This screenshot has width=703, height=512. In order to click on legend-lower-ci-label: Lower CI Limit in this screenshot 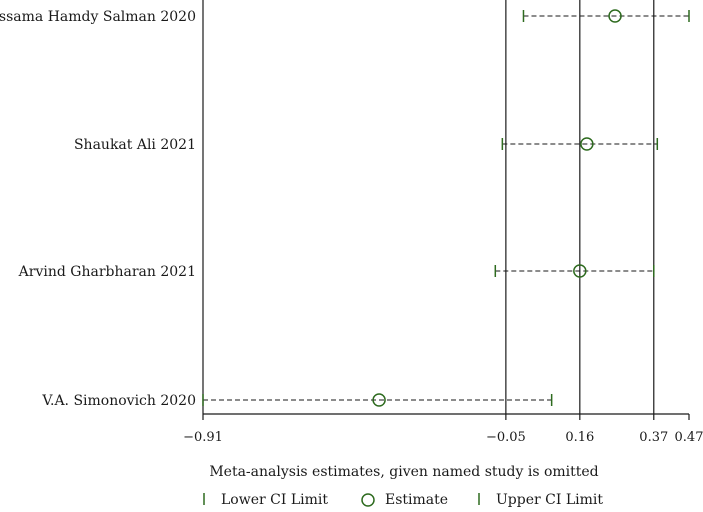, I will do `click(274, 500)`.